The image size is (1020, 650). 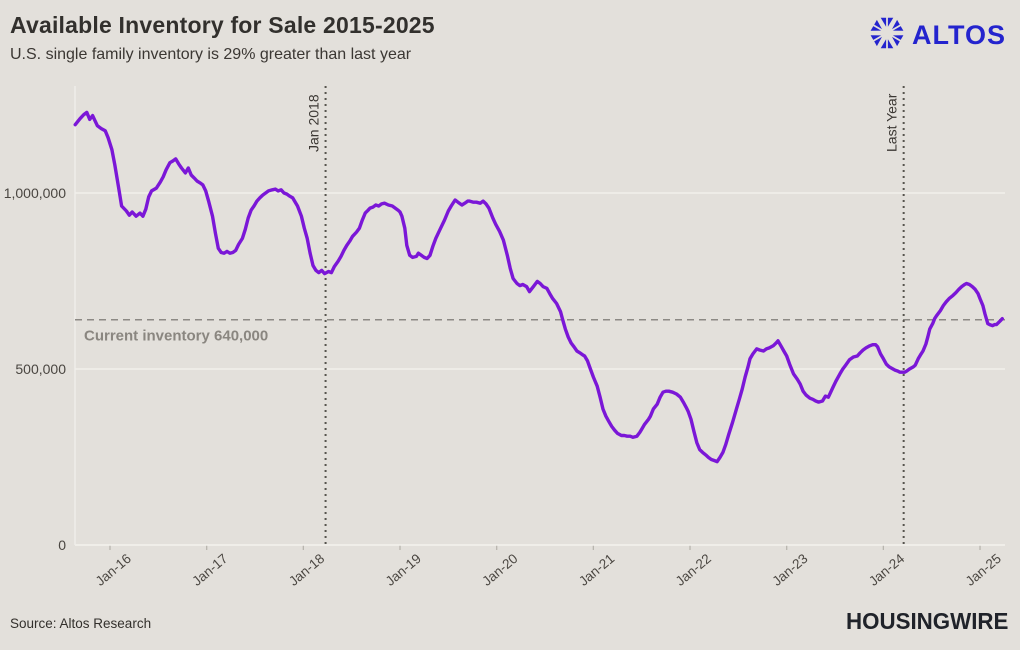 What do you see at coordinates (499, 570) in the screenshot?
I see `x-axis-tick-label: Jan-20` at bounding box center [499, 570].